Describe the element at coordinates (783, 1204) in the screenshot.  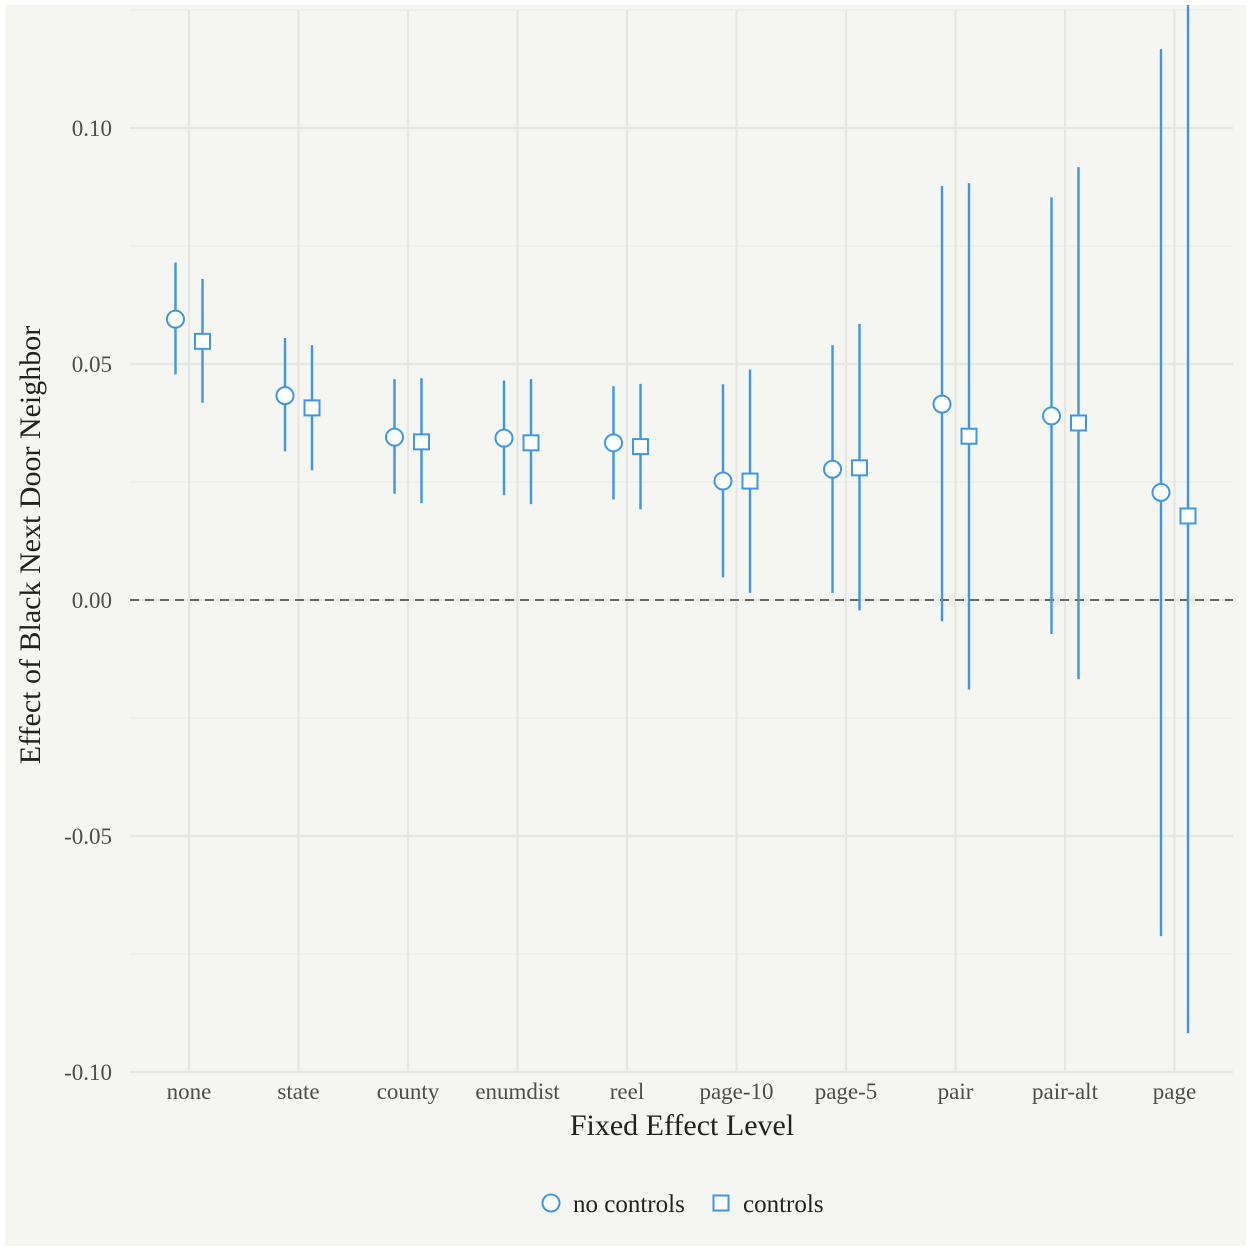
I see `legend-label: controls` at that location.